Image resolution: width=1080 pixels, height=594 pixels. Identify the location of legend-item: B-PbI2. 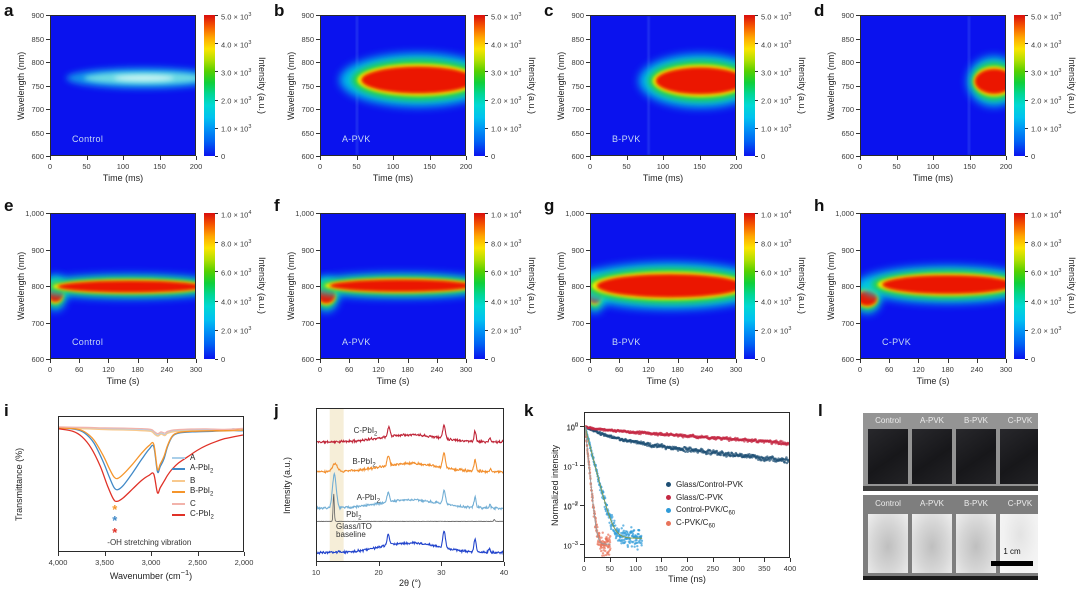
(193, 492).